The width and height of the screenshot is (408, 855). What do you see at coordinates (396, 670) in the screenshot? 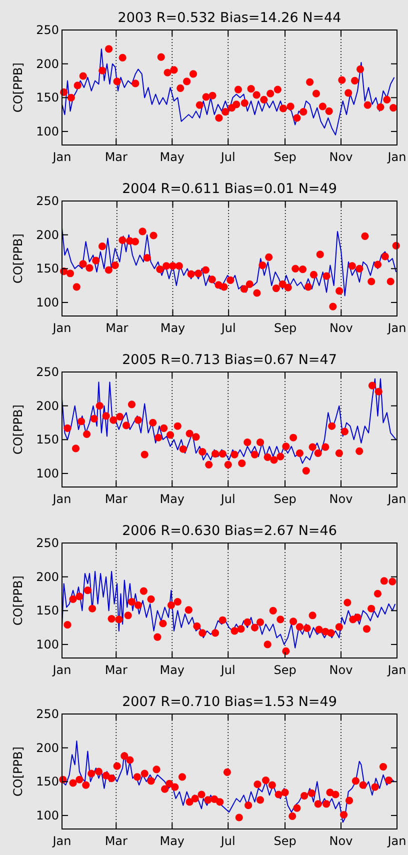
I see `x-tick-label: Jan` at bounding box center [396, 670].